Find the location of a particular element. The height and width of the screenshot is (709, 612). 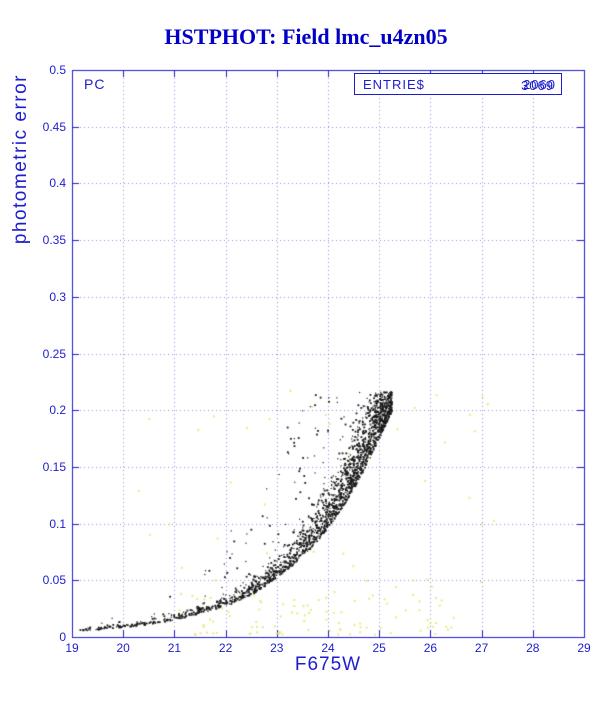

entries-value-1: 2060 is located at coordinates (539, 84).